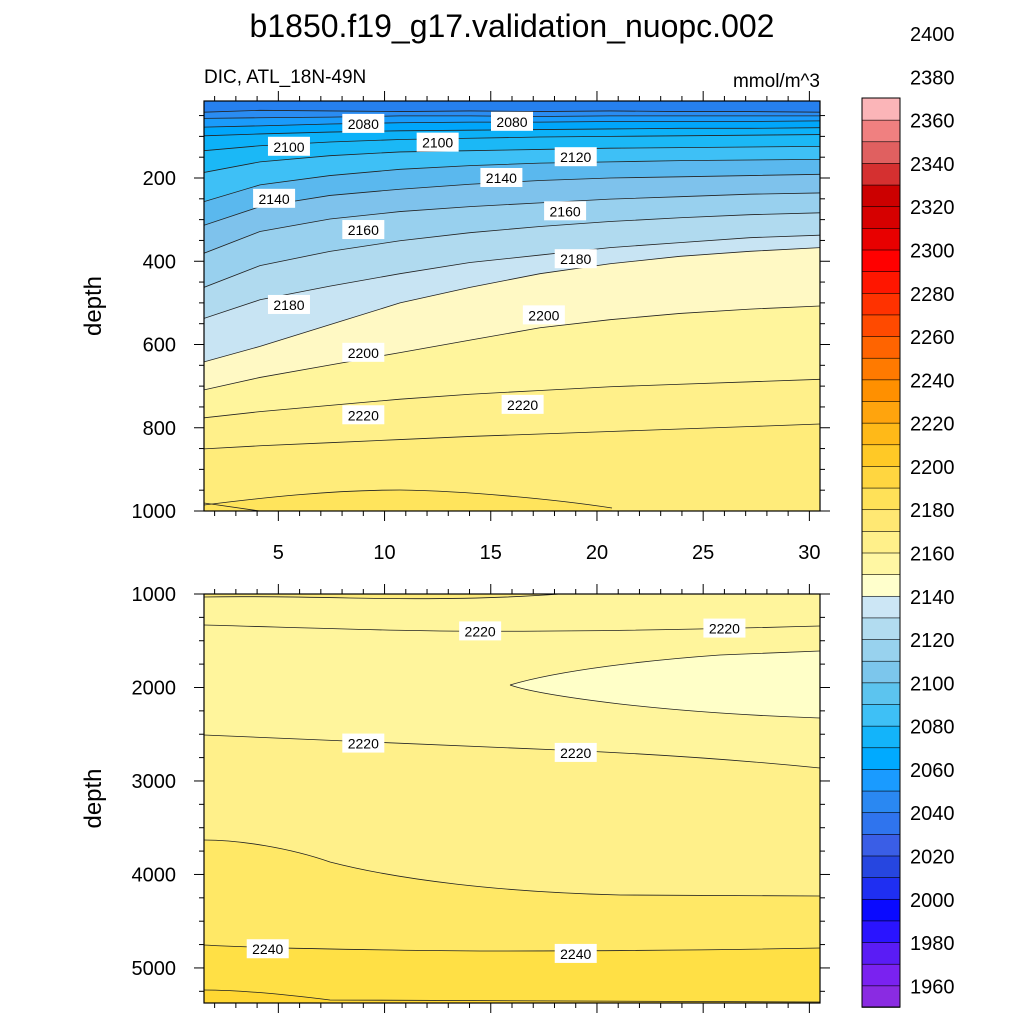 This screenshot has height=1024, width=1024. What do you see at coordinates (932, 814) in the screenshot?
I see `colorbar-label: 2040` at bounding box center [932, 814].